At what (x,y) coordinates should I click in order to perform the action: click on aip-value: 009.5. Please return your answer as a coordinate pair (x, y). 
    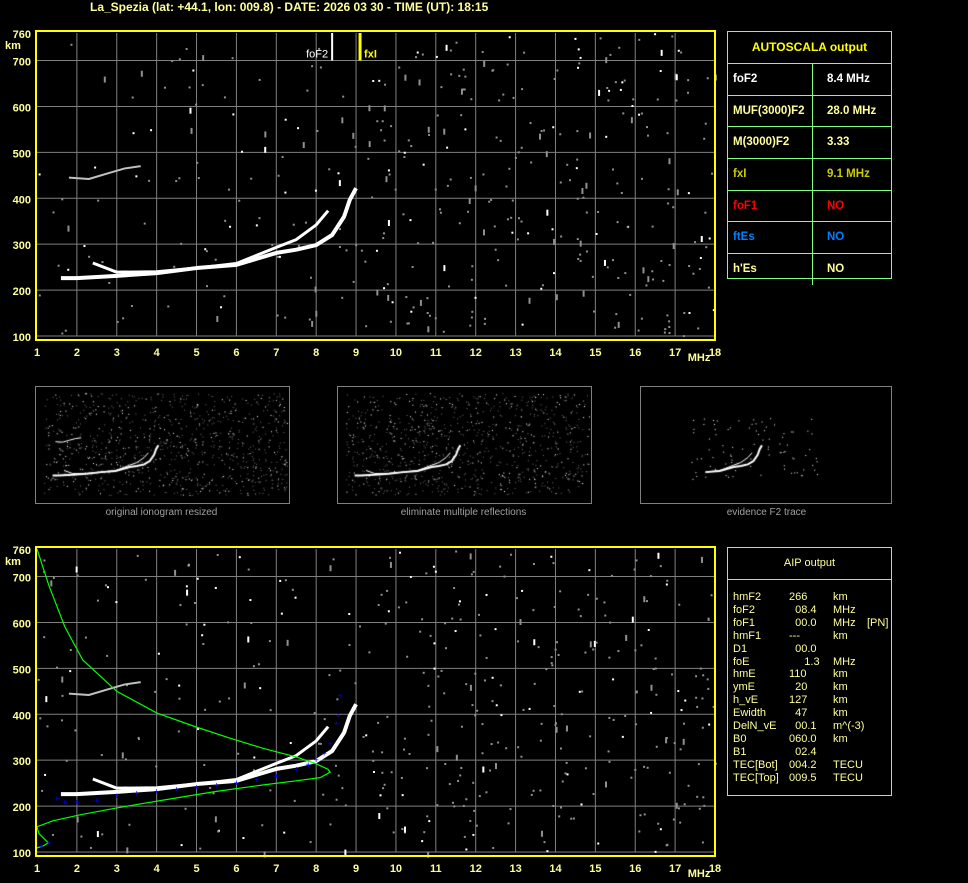
    Looking at the image, I should click on (803, 777).